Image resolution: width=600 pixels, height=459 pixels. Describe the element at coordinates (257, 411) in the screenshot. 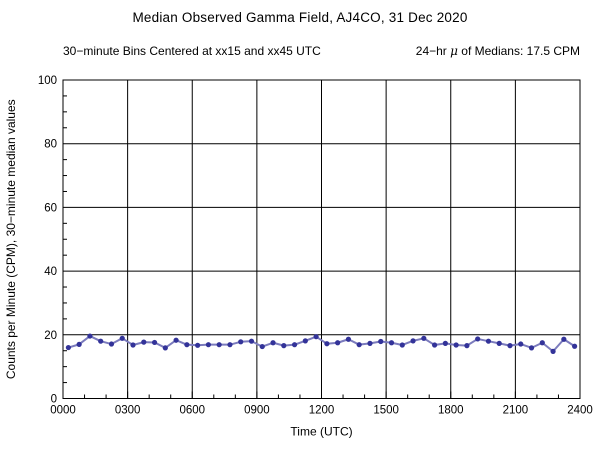

I see `x-tick-label: 0900` at that location.